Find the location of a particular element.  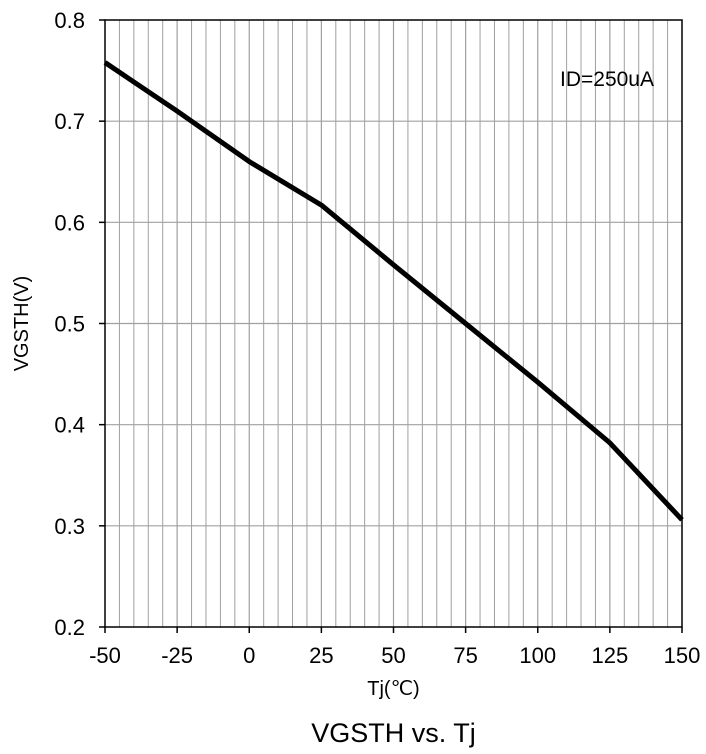

x-tick-label: 25 is located at coordinates (321, 655).